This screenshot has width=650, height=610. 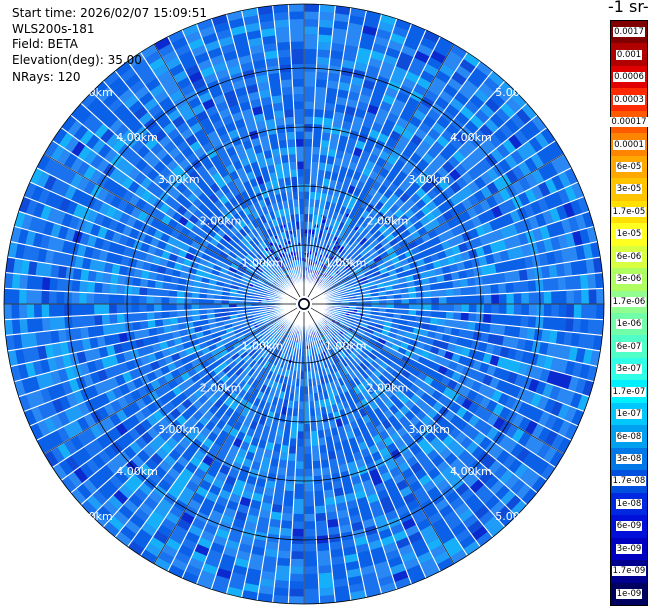 I want to click on colorbar-cell: 6e-05, so click(x=629, y=167).